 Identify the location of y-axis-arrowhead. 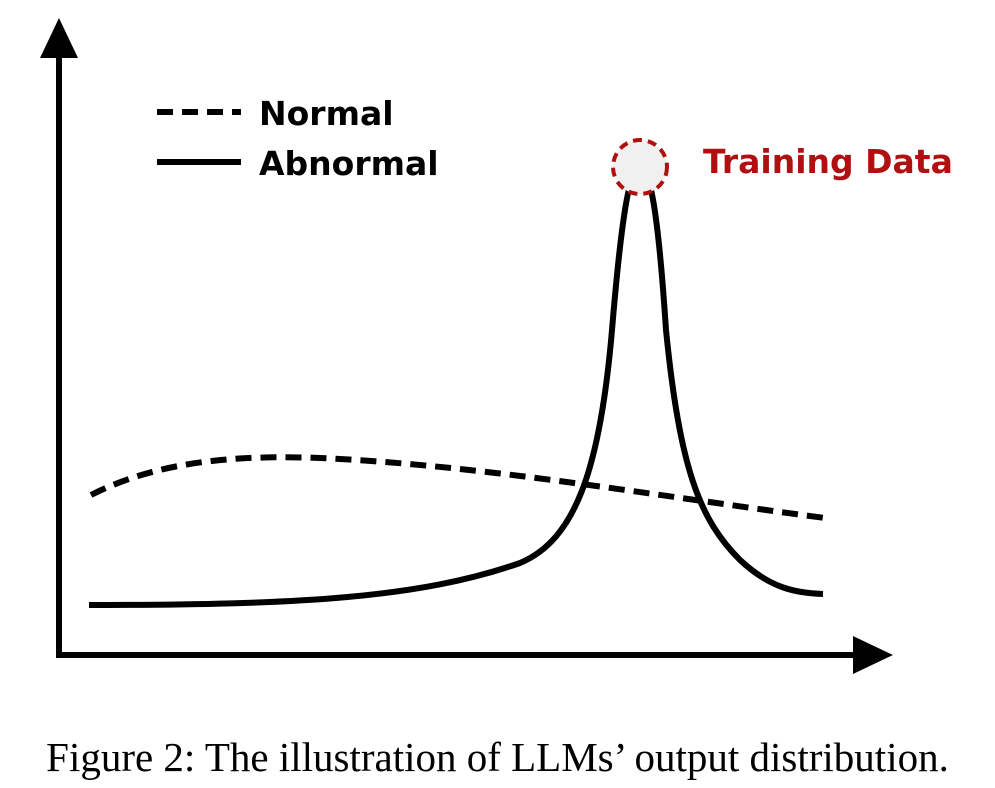
(59, 38).